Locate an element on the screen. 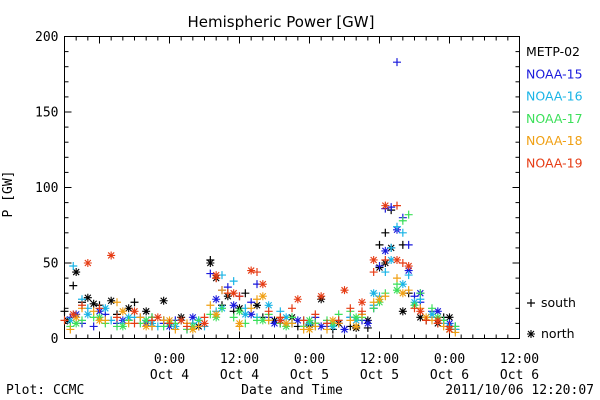  legend-noaa-15: NOAA-15 is located at coordinates (554, 73).